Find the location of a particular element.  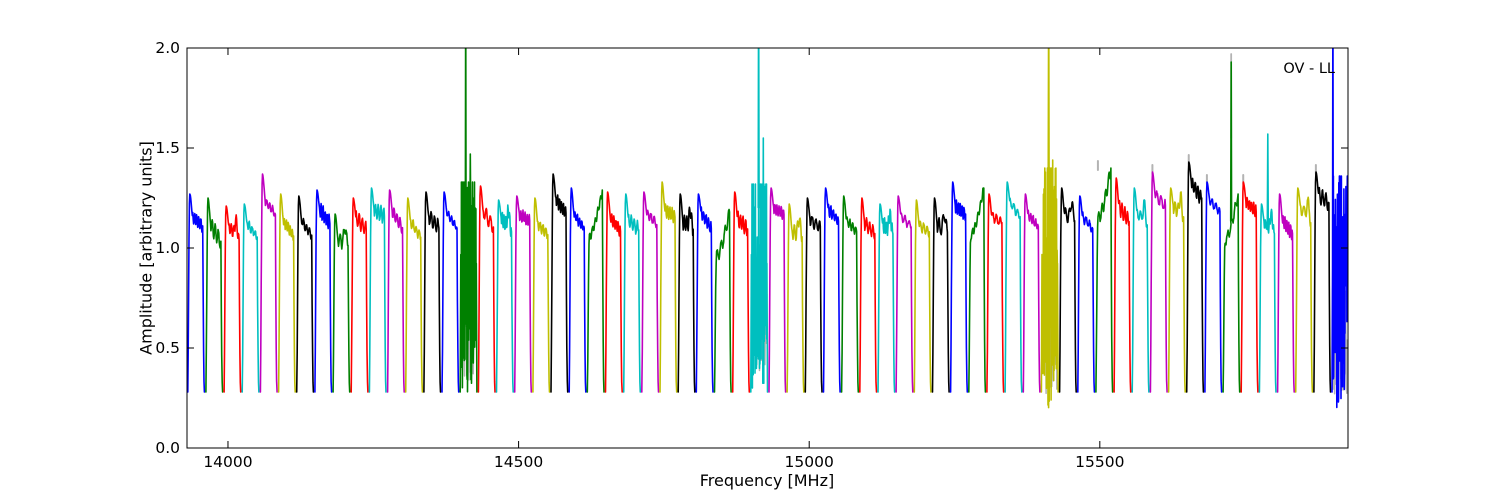

y-axis-label: Amplitude [arbitrary units] is located at coordinates (146, 248).